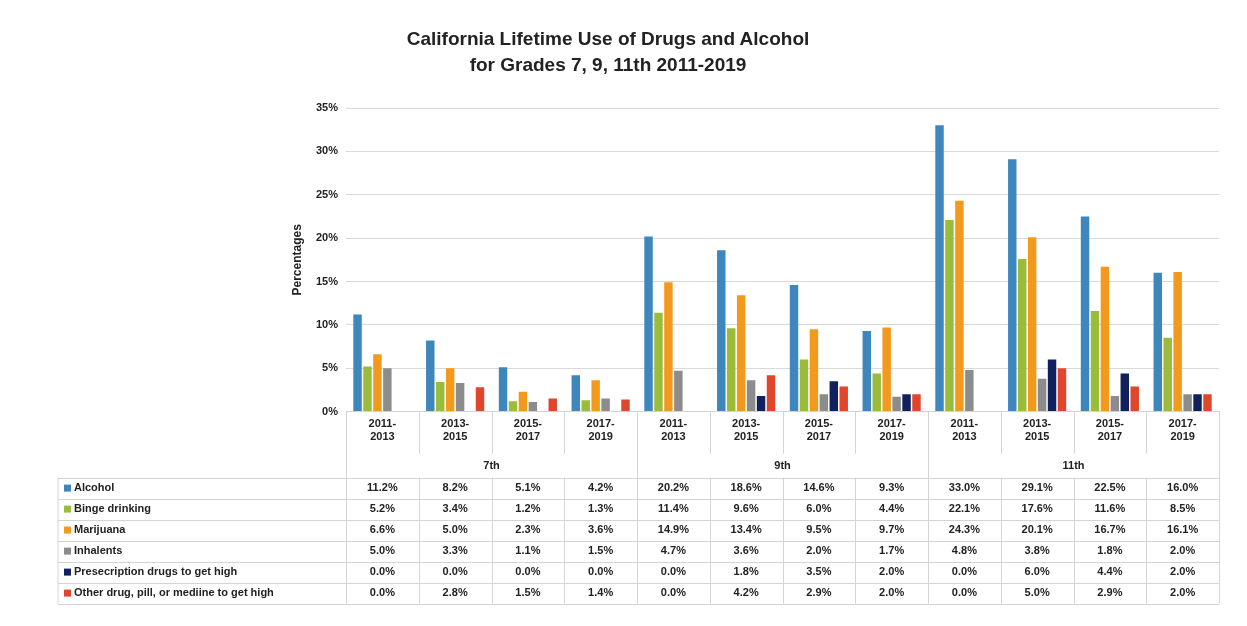 The height and width of the screenshot is (626, 1247). Describe the element at coordinates (601, 592) in the screenshot. I see `data-label: 1.4%` at that location.